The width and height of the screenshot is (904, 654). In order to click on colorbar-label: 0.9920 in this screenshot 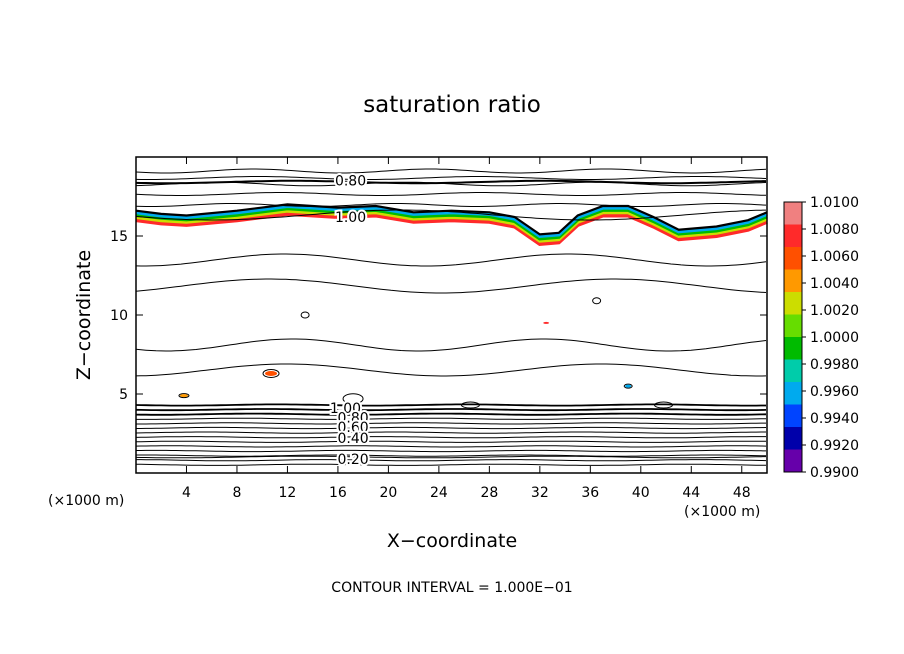, I will do `click(834, 446)`.